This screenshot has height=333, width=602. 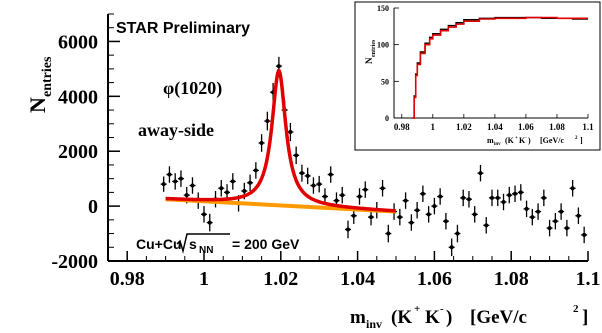 I want to click on main-x-label-units-sup: 2, so click(x=576, y=309).